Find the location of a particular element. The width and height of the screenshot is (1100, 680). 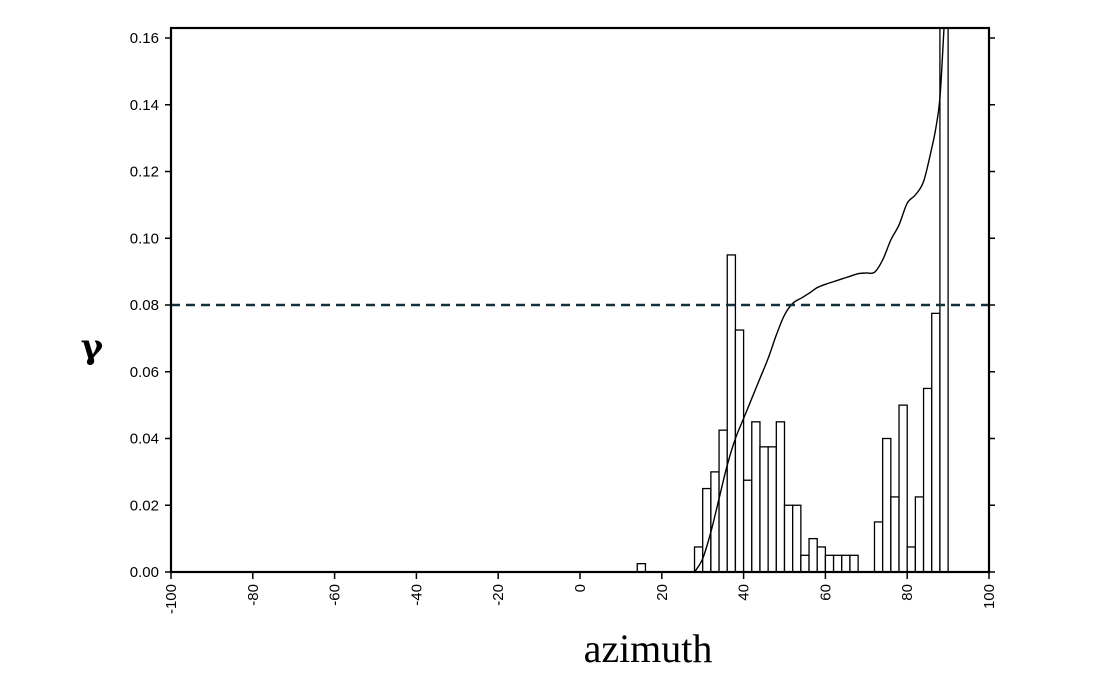

y-tick-label: 0.08 is located at coordinates (144, 305).